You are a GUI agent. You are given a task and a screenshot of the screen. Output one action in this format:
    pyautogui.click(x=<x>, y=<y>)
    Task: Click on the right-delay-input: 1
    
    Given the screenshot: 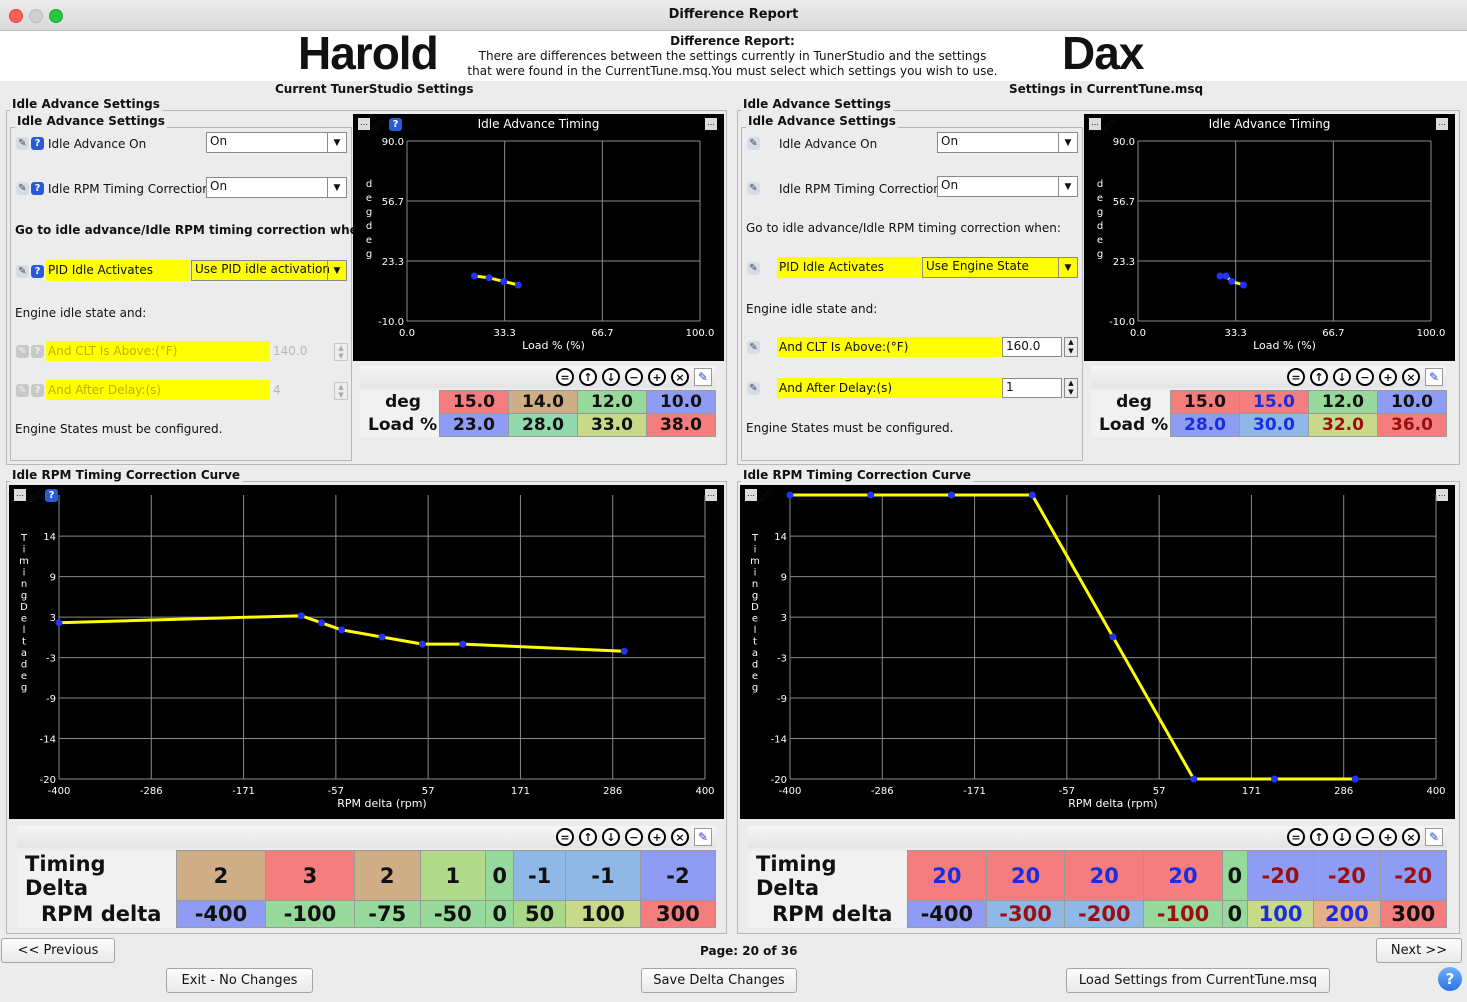 What is the action you would take?
    pyautogui.click(x=1032, y=388)
    